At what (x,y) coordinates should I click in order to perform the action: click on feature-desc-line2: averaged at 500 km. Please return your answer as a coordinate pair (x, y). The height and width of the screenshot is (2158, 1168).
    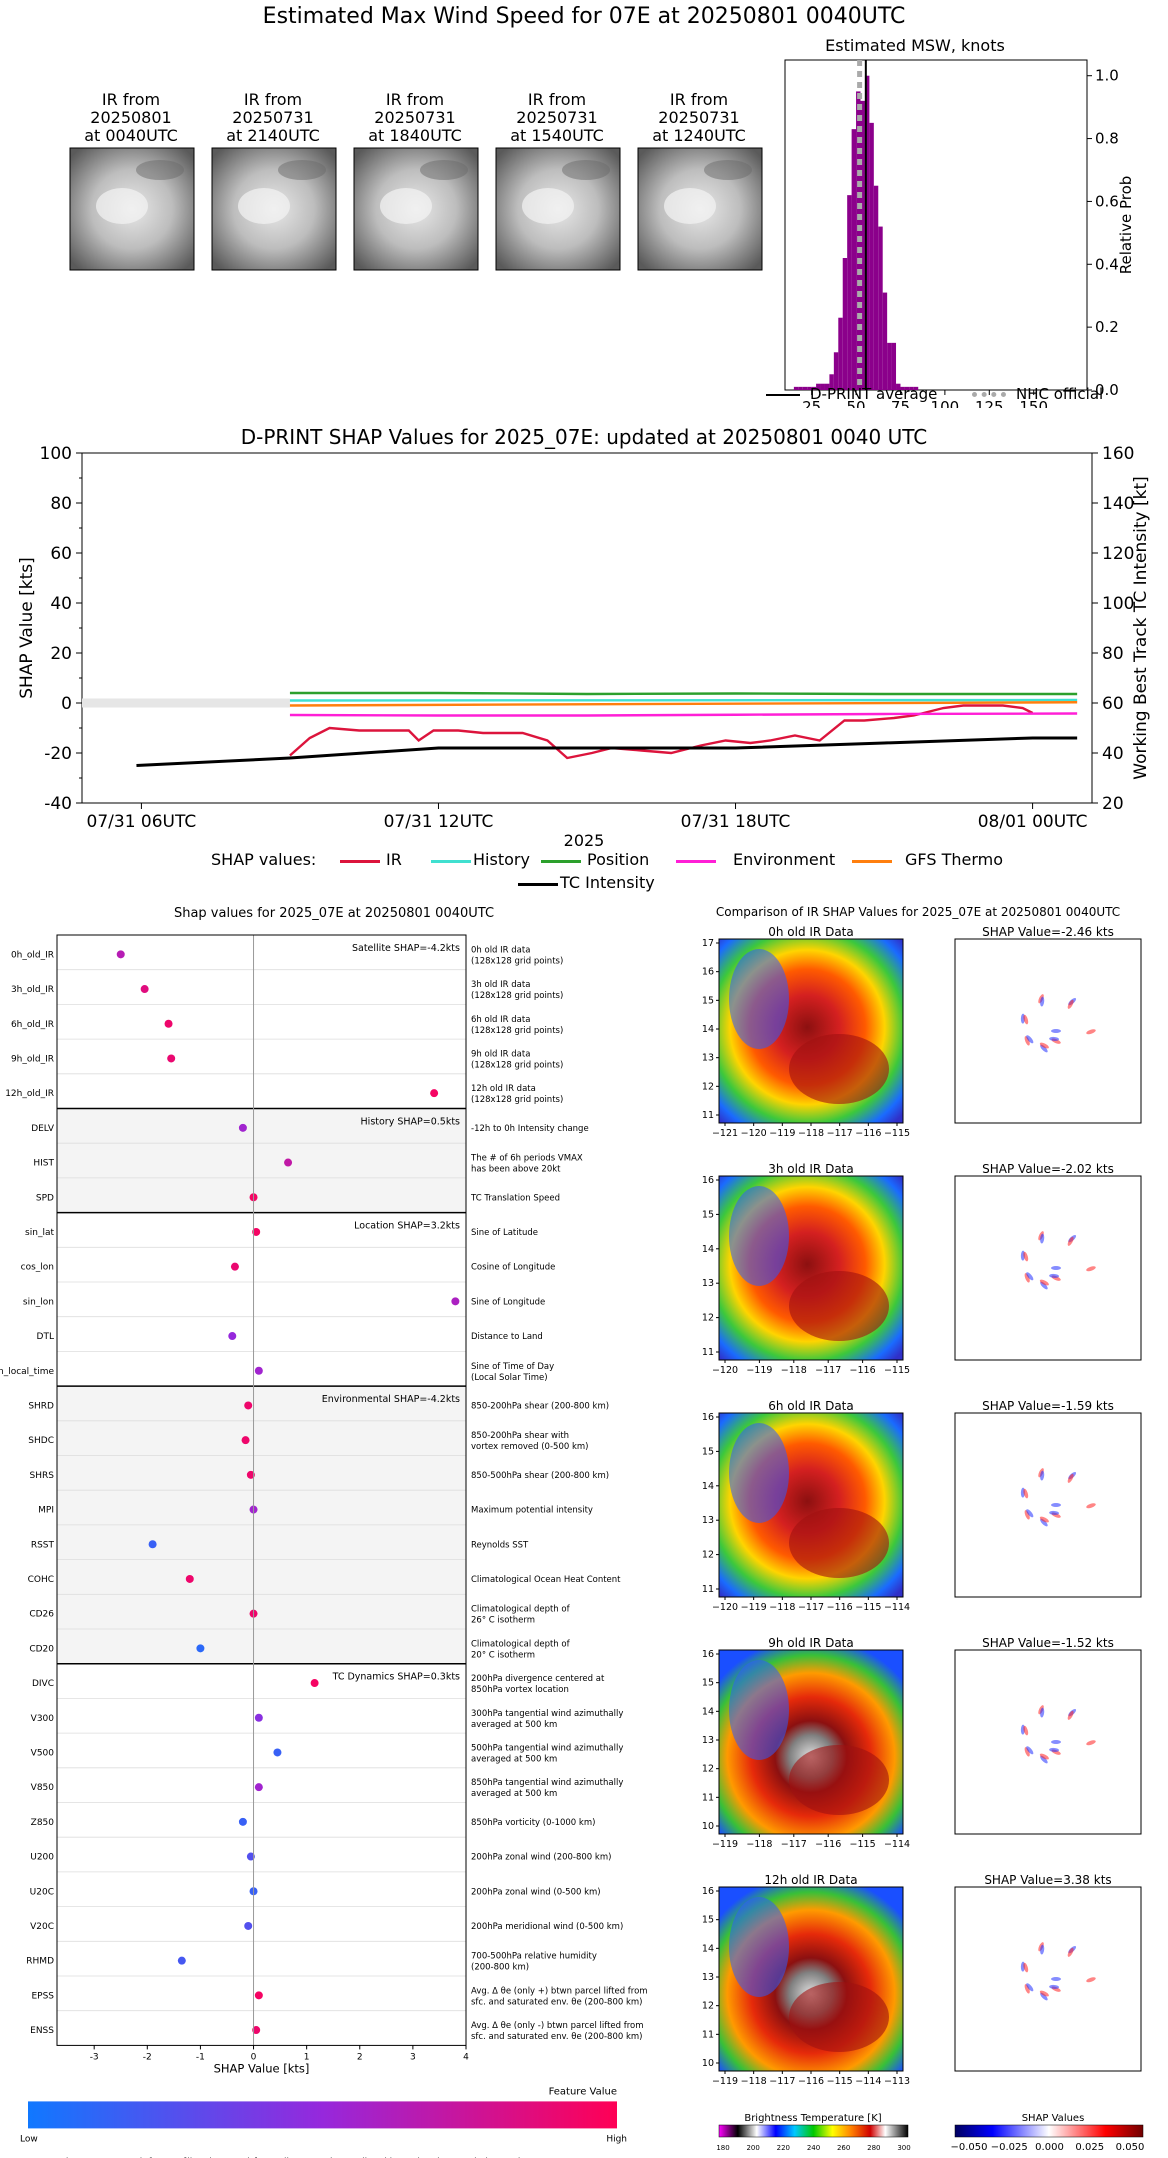
    Looking at the image, I should click on (514, 1759).